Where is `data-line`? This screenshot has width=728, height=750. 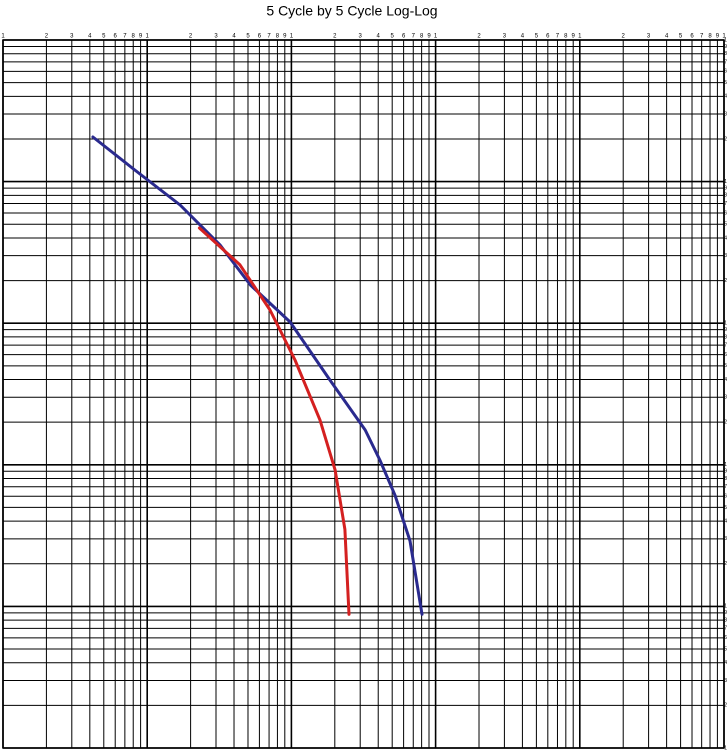 data-line is located at coordinates (274, 421).